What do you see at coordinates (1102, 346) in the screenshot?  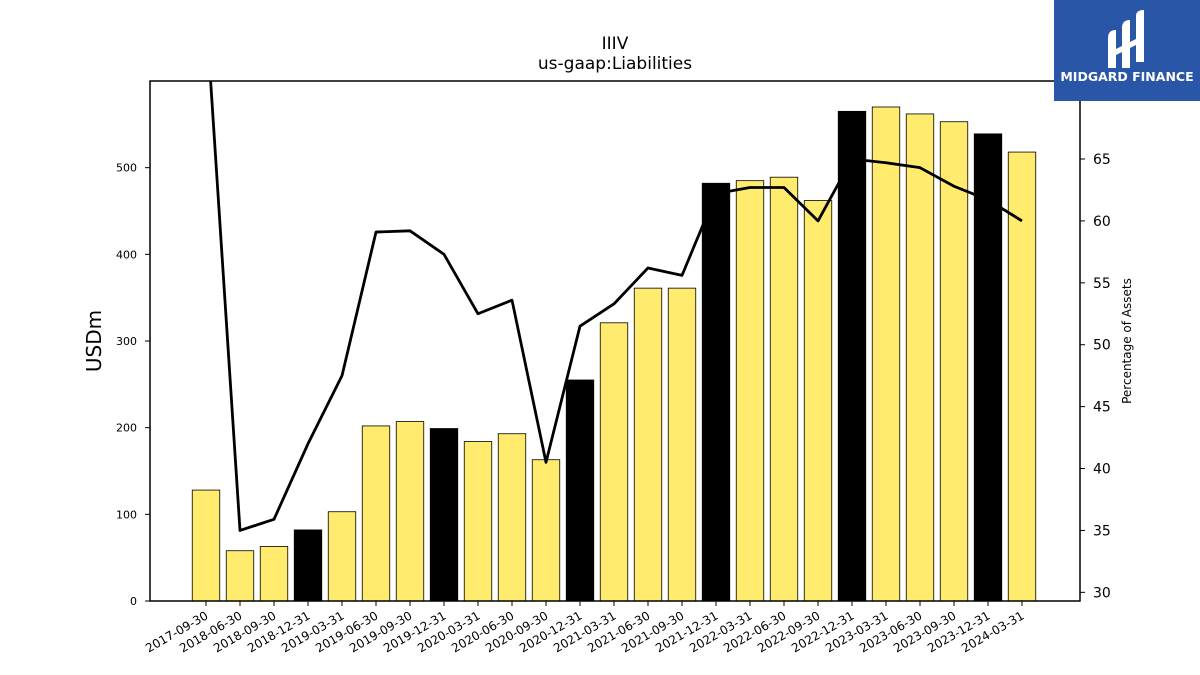 I see `y2-tick-label: 50` at bounding box center [1102, 346].